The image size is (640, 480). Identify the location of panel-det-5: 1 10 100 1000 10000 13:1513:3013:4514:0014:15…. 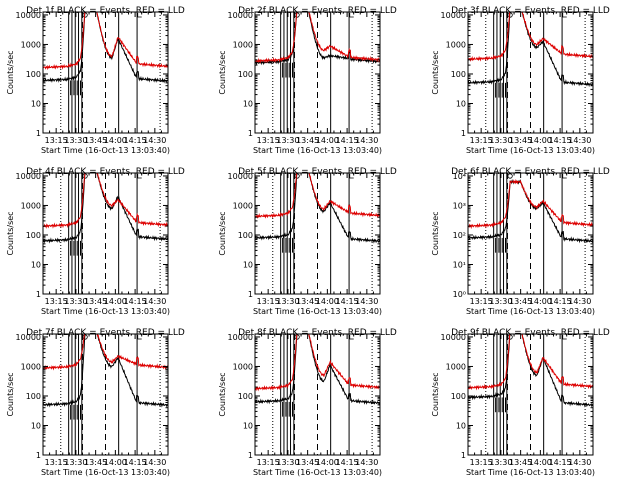
(307, 241).